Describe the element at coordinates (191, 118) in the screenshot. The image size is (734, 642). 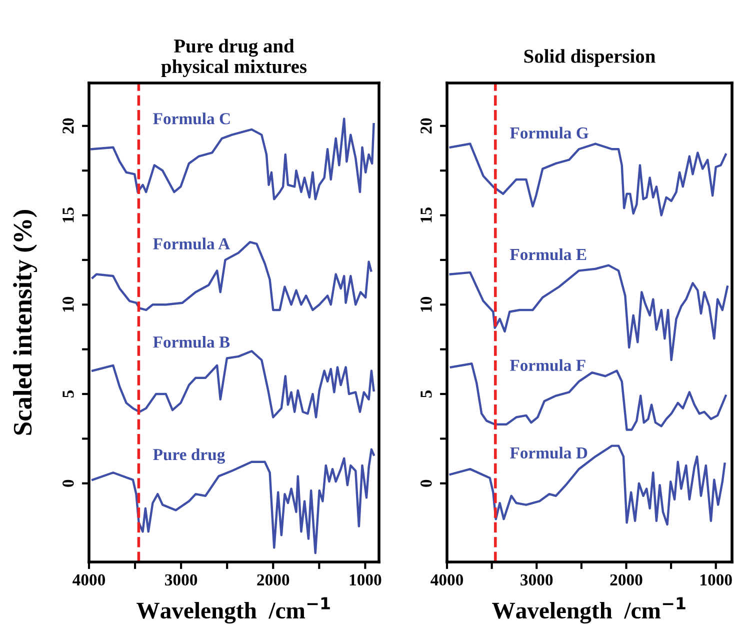
I see `series-label: Formula C` at that location.